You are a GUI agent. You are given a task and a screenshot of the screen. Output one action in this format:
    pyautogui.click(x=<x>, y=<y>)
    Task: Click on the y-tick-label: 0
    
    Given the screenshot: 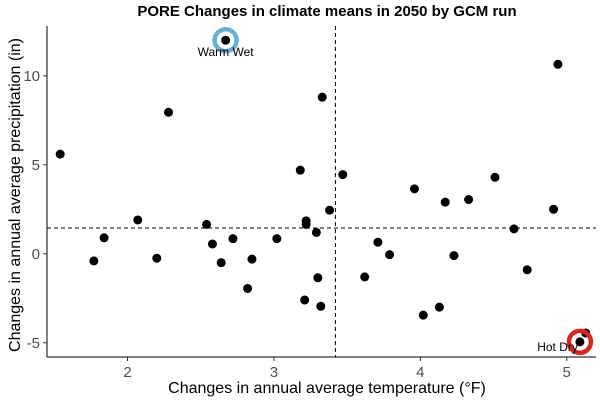 What is the action you would take?
    pyautogui.click(x=36, y=254)
    